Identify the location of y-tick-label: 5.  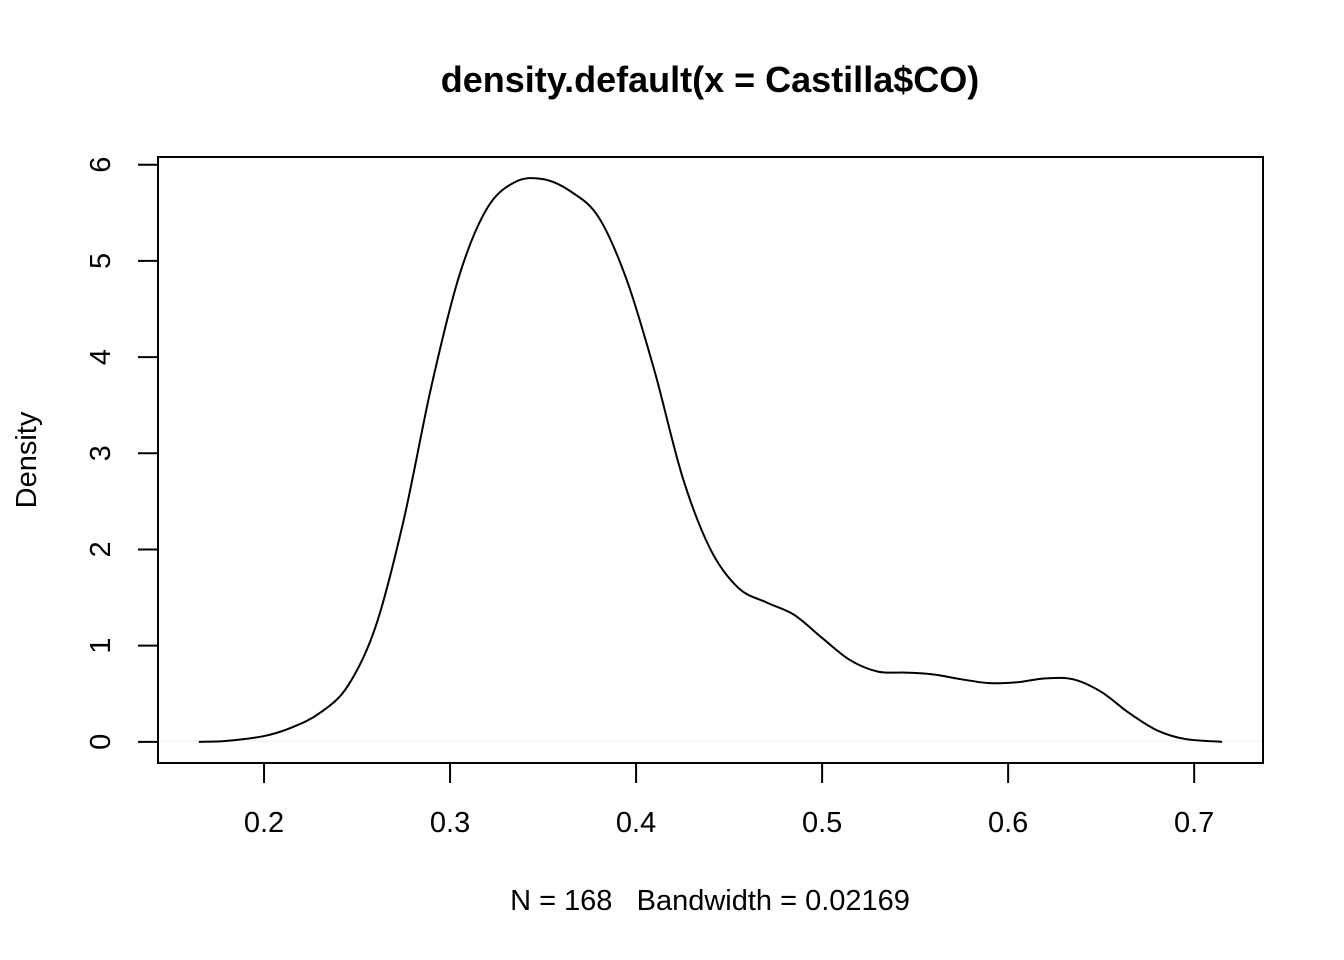
(101, 261).